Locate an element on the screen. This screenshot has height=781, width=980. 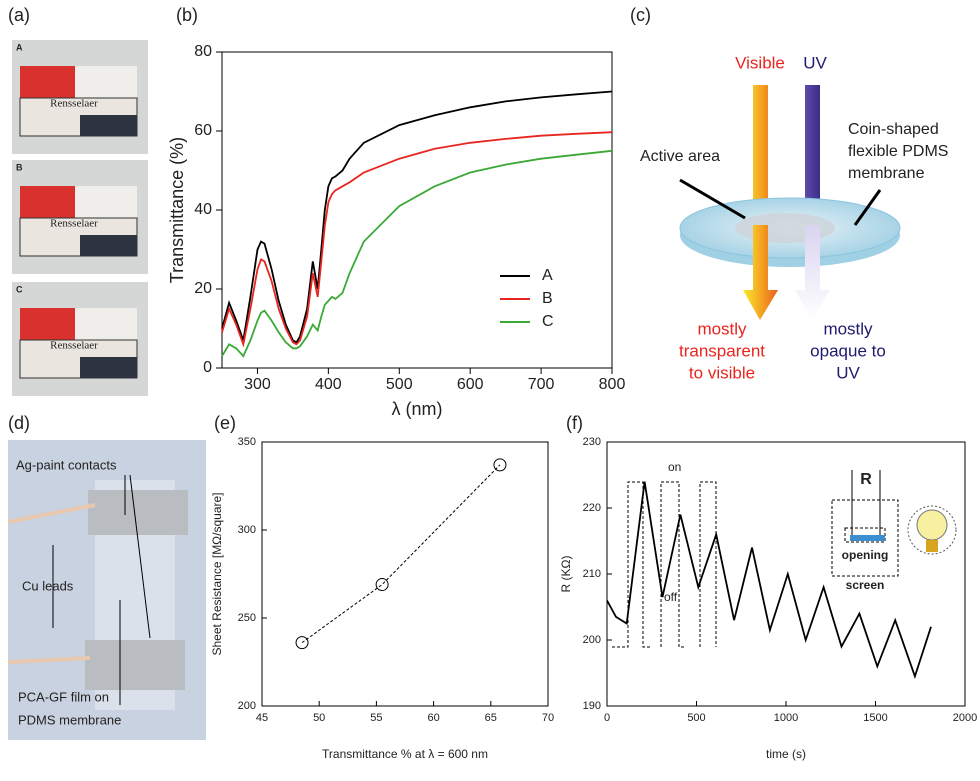
y-tick-label: 0 is located at coordinates (207, 367).